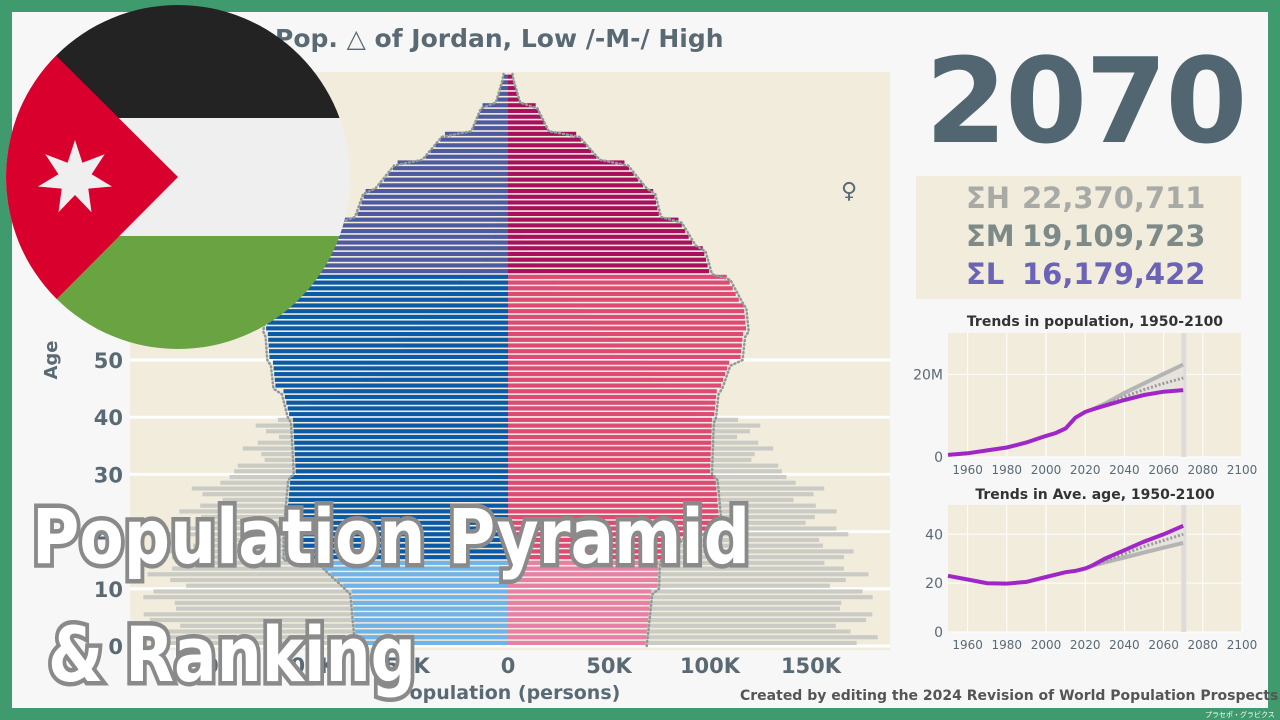  I want to click on trend-x-tick: 2080, so click(1203, 470).